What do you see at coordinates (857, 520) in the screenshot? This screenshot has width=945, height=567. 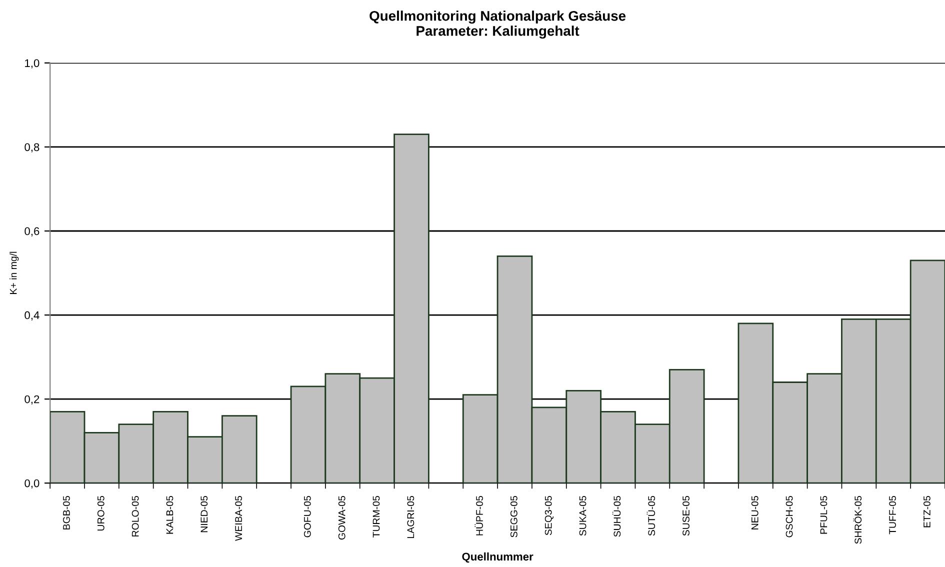 I see `x-tick-label: SHRÖK-05` at bounding box center [857, 520].